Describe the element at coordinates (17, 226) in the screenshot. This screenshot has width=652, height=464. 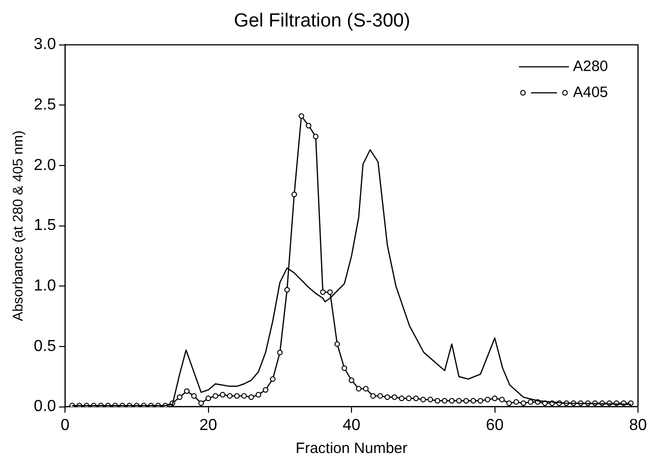
I see `y-axis-title: Absorbance (at 280 & 405 nm)` at that location.